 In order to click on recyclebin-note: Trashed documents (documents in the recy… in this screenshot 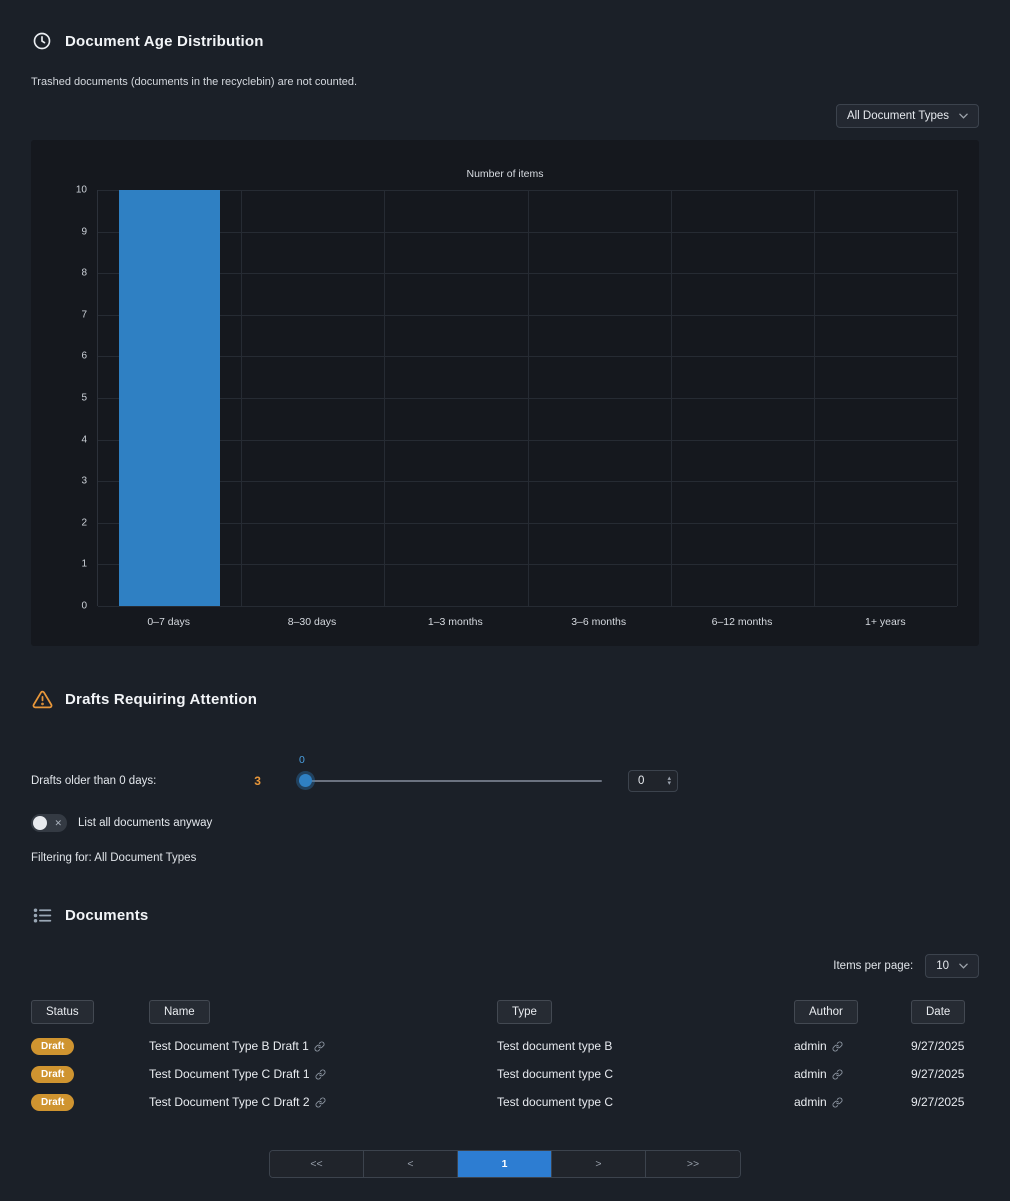, I will do `click(194, 82)`.